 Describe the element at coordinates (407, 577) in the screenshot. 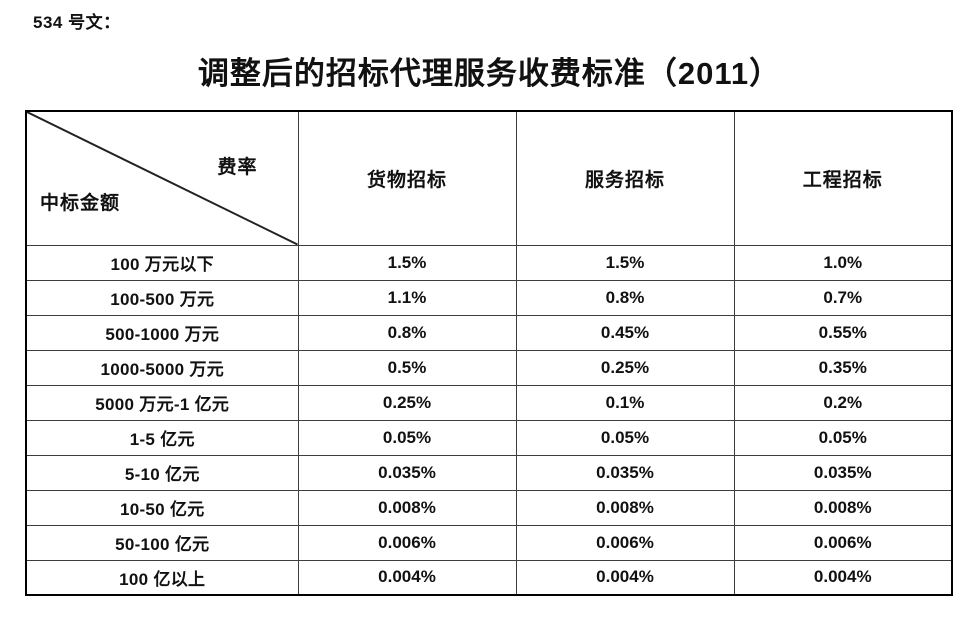

I see `goods-rate-cell: 0.004%` at that location.